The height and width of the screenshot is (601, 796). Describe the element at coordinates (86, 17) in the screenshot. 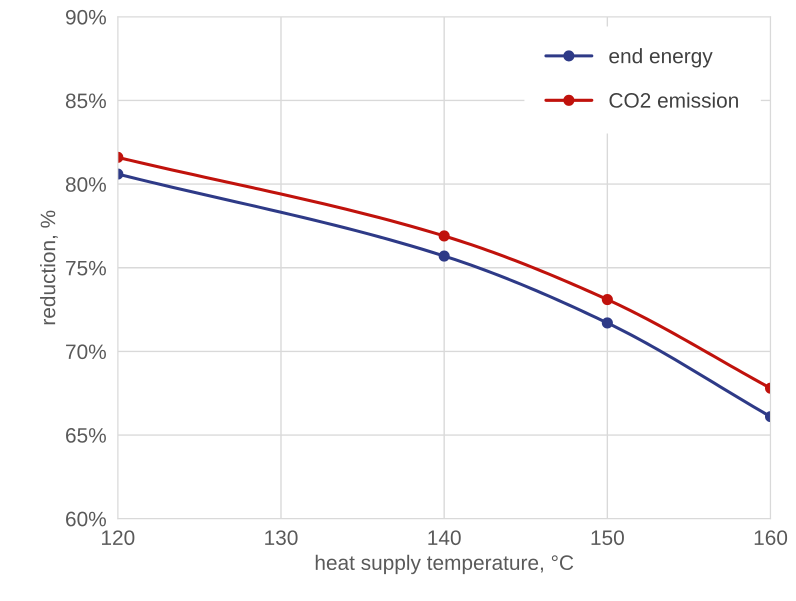

I see `y-tick-label: 90%` at that location.